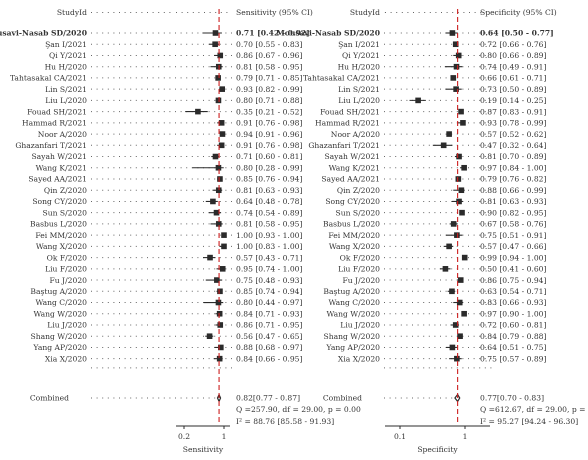 This screenshot has width=588, height=460. Describe the element at coordinates (59, 201) in the screenshot. I see `study-name: Song CY/2020` at that location.